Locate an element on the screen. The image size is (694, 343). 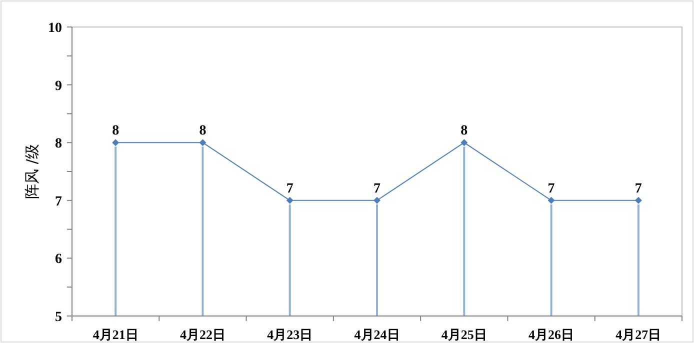
y-tick-label: 10 is located at coordinates (55, 28).